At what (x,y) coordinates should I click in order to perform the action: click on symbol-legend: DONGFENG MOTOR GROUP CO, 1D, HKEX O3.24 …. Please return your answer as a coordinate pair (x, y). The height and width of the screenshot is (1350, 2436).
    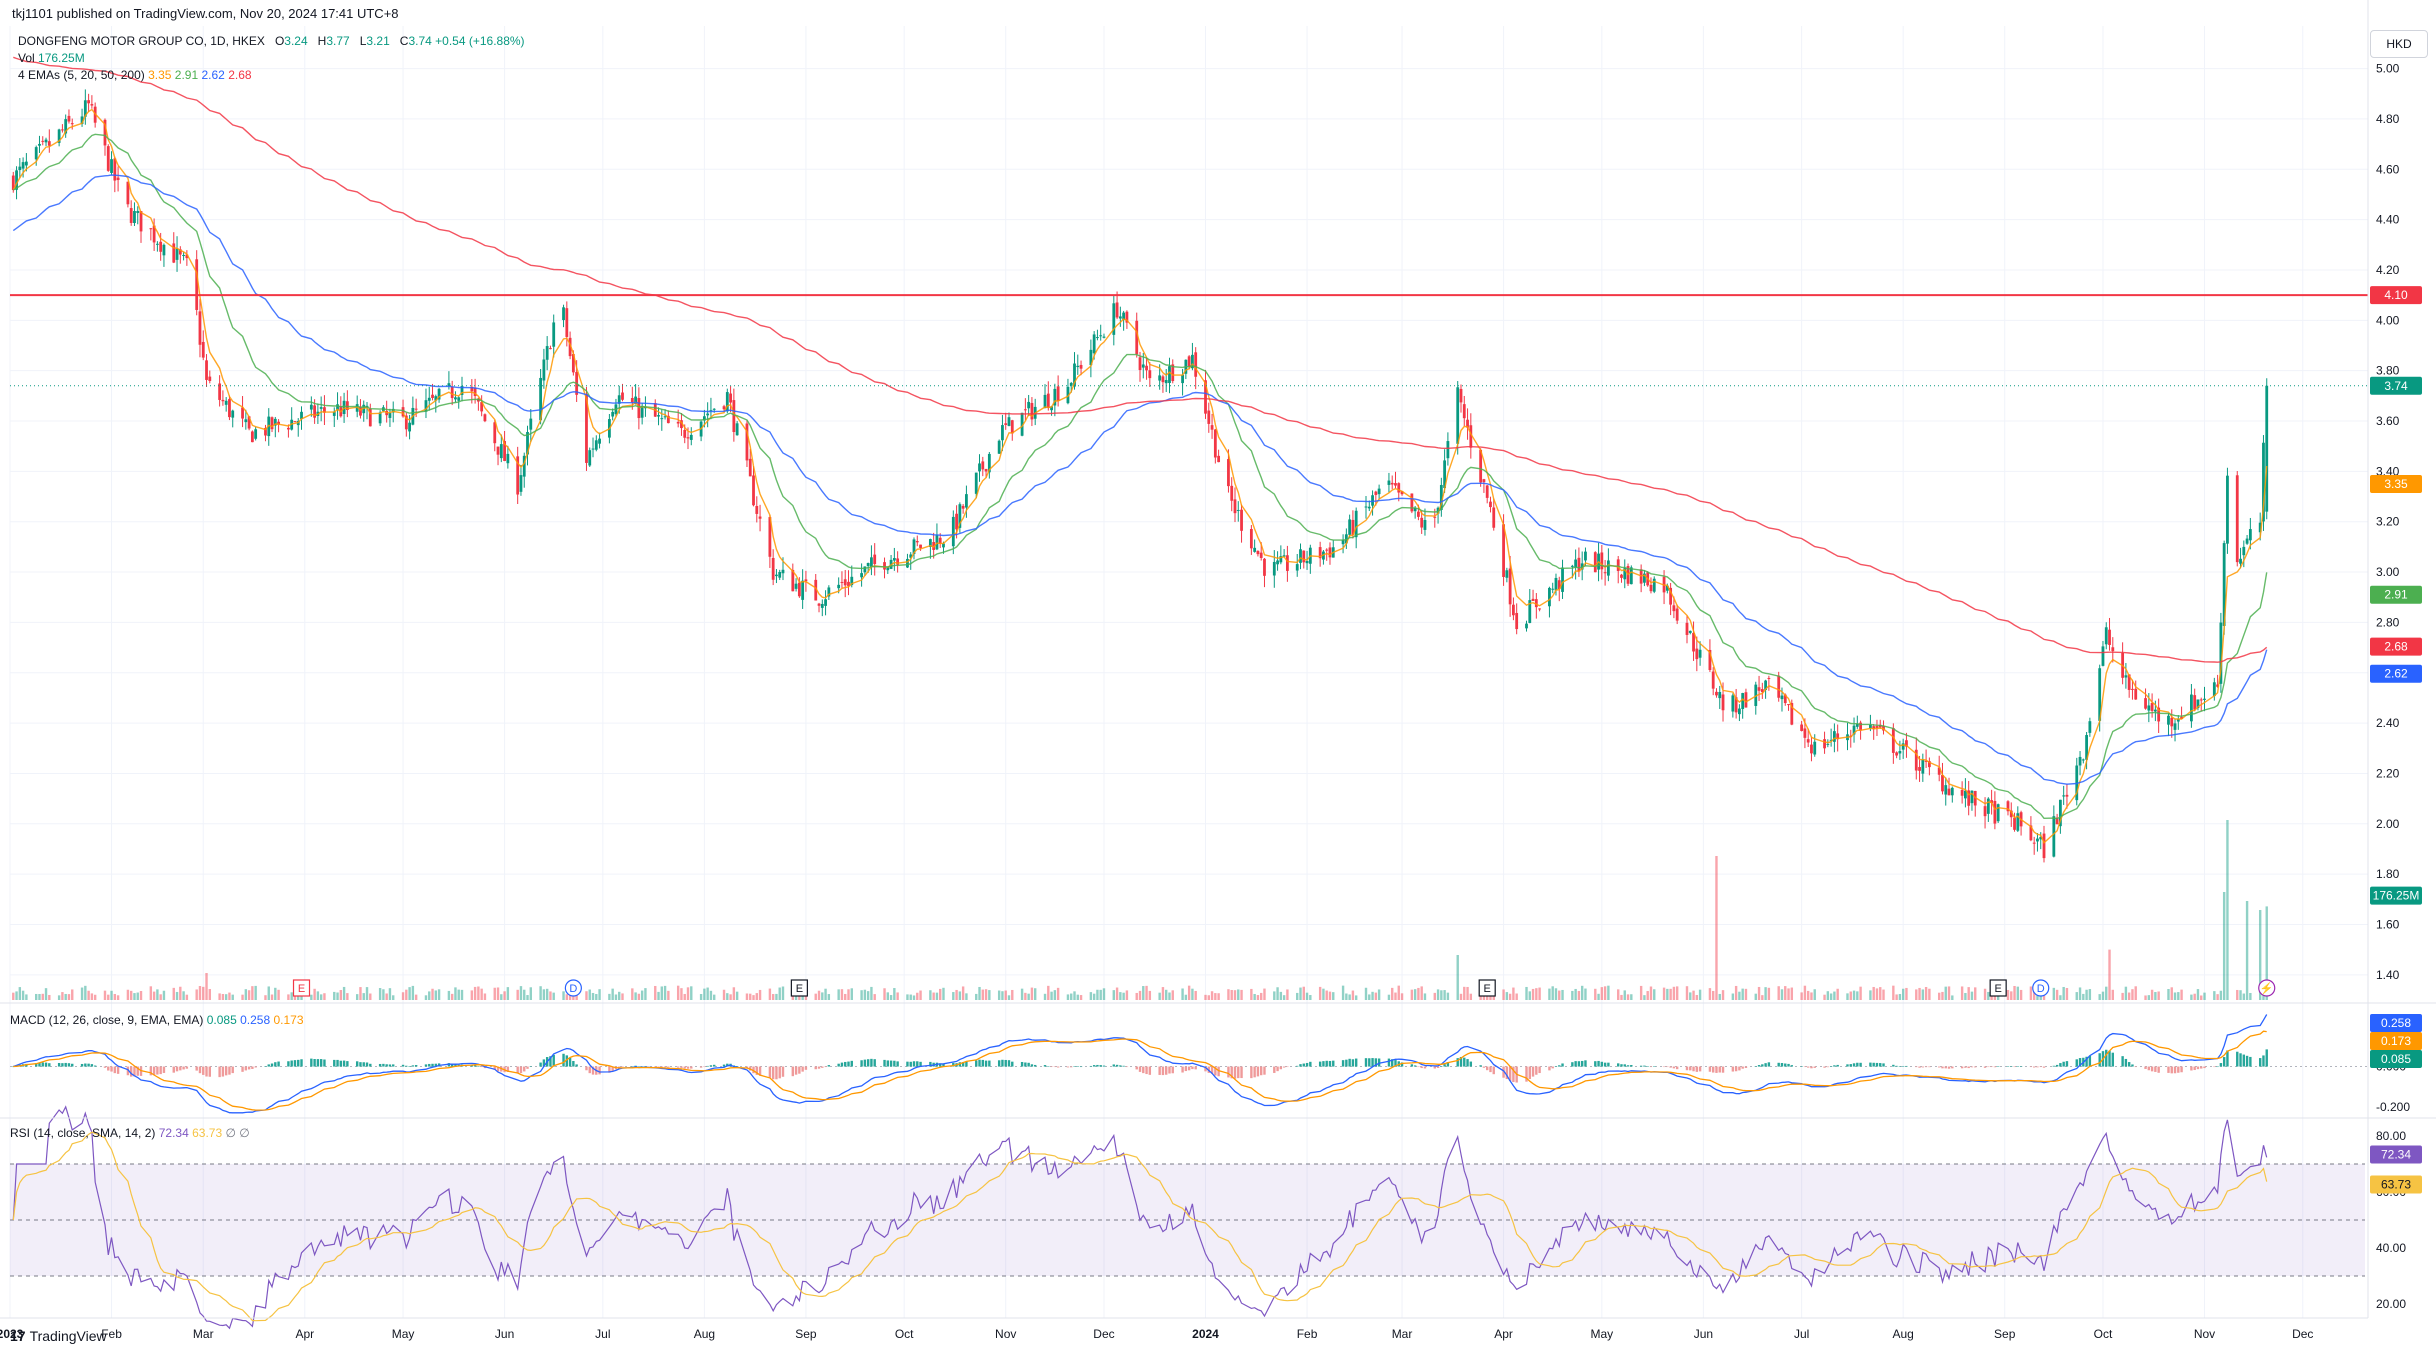
    Looking at the image, I should click on (271, 41).